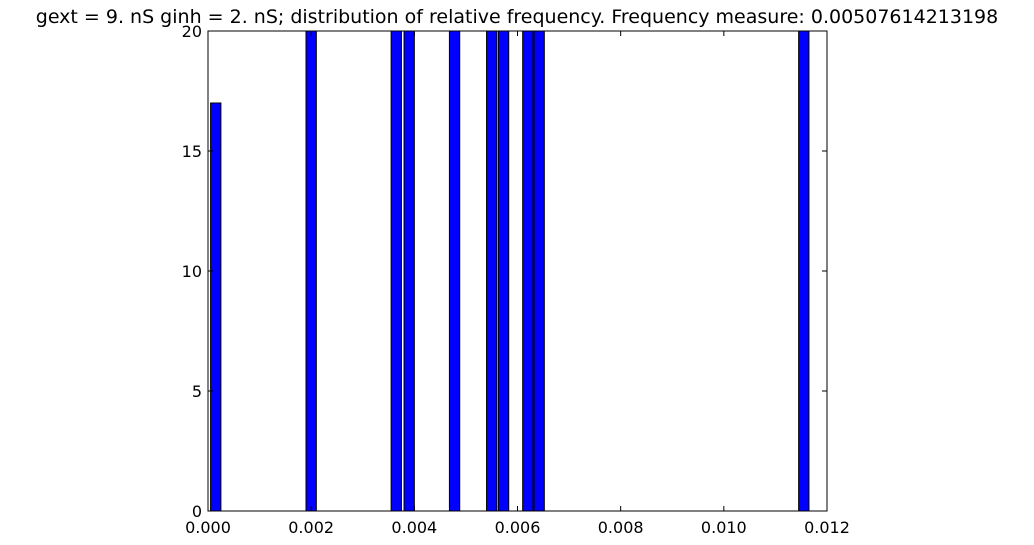  I want to click on y-tick-label: 15, so click(192, 151).